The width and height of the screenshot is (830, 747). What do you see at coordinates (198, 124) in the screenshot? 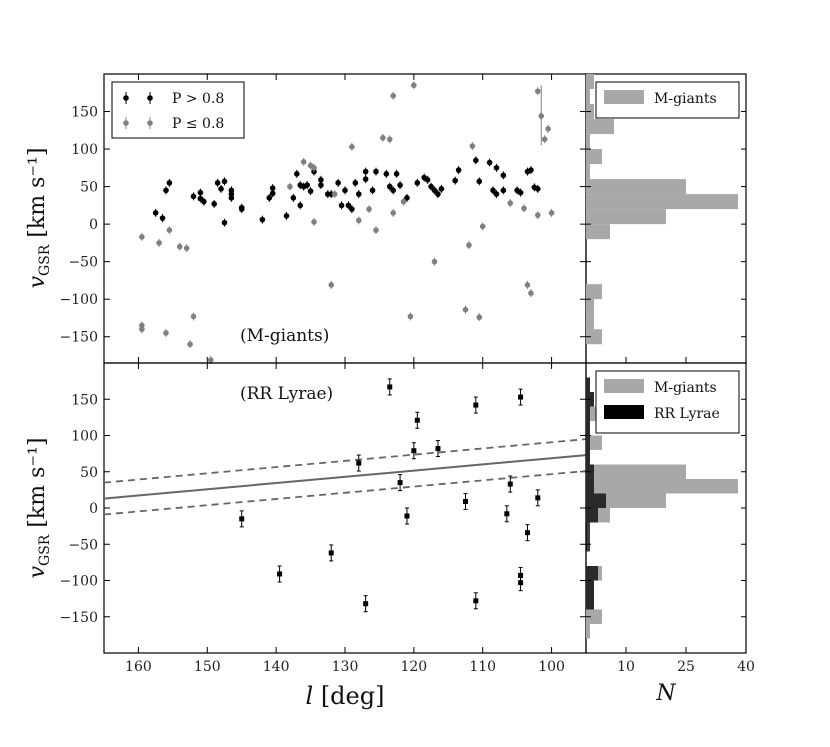
I see `legend-label: P ≤ 0.8` at bounding box center [198, 124].